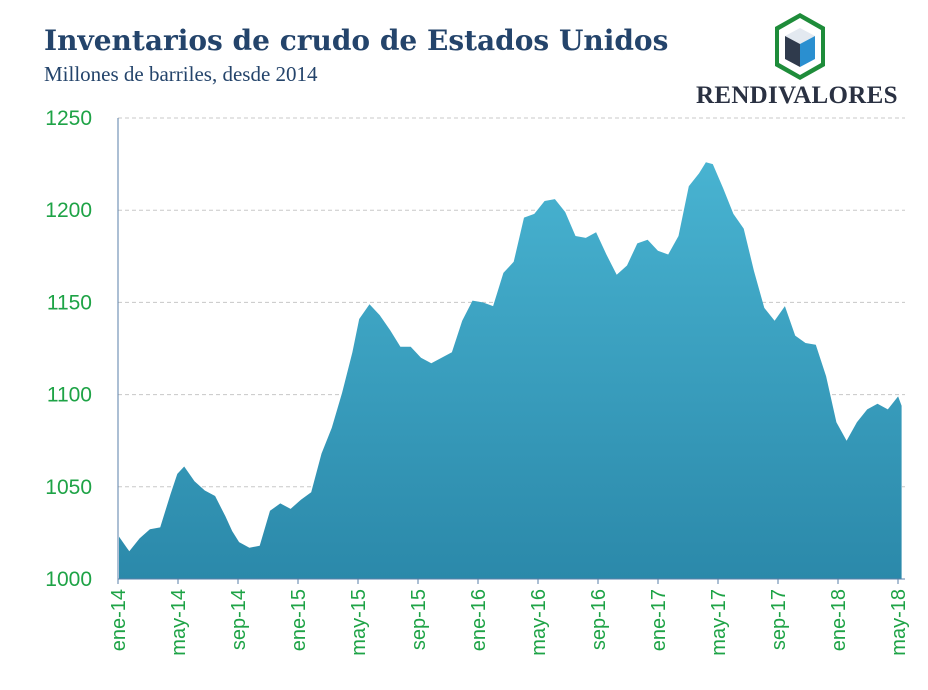 Image resolution: width=928 pixels, height=690 pixels. What do you see at coordinates (599, 619) in the screenshot?
I see `x-tick-label: sep-16` at bounding box center [599, 619].